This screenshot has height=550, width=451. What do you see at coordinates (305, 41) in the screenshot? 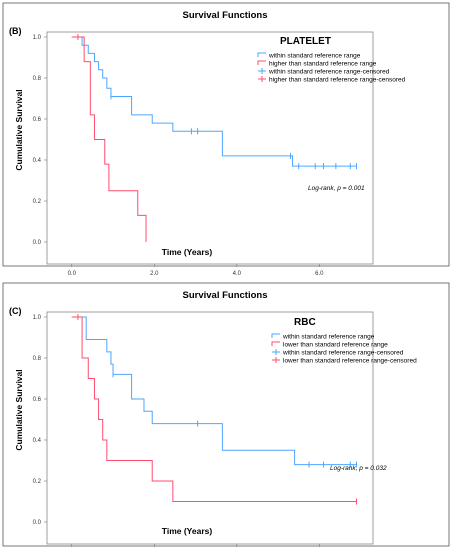
I see `legend-title: PLATELET` at bounding box center [305, 41].